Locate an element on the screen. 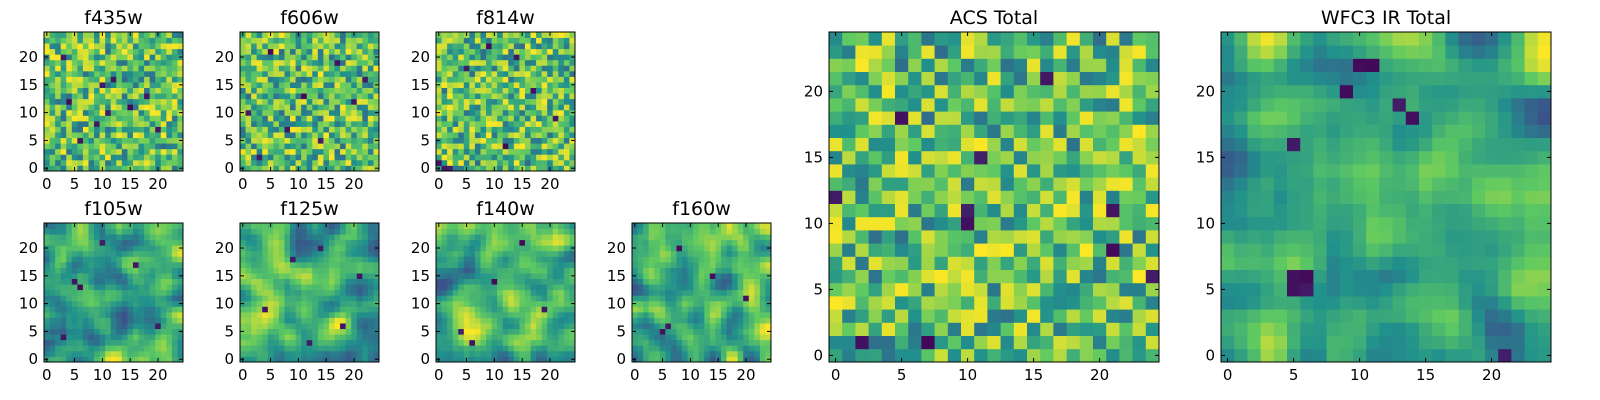 Image resolution: width=1600 pixels, height=400 pixels. x-tick-label: 5 is located at coordinates (271, 184).